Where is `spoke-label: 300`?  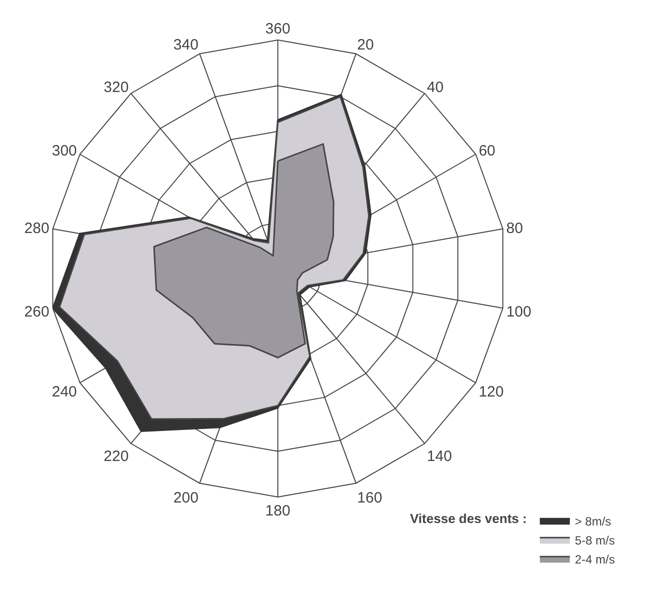
spoke-label: 300 is located at coordinates (64, 151).